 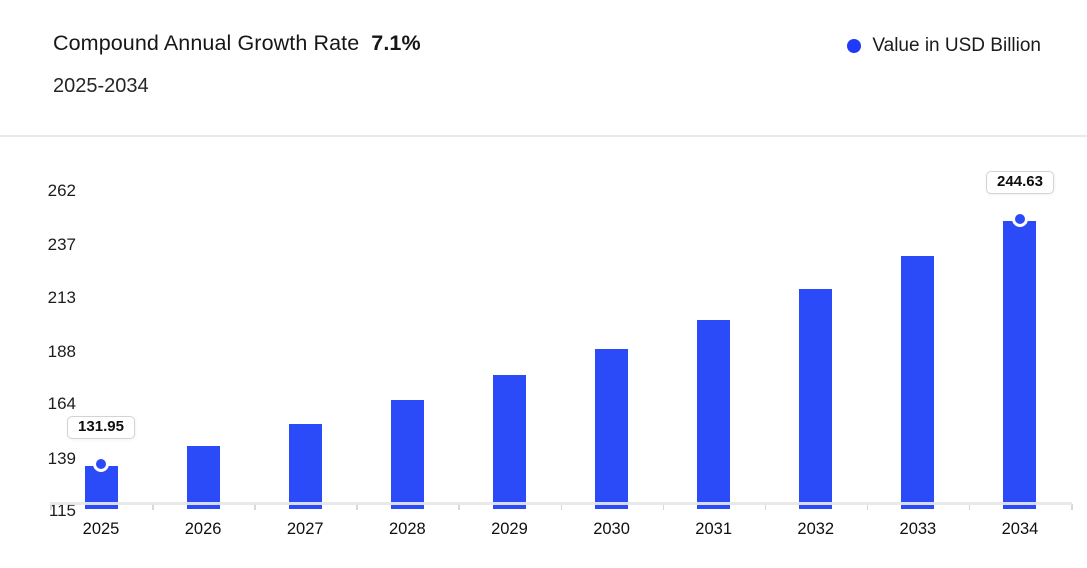 I want to click on y-axis-label-164: 164, so click(x=61, y=404).